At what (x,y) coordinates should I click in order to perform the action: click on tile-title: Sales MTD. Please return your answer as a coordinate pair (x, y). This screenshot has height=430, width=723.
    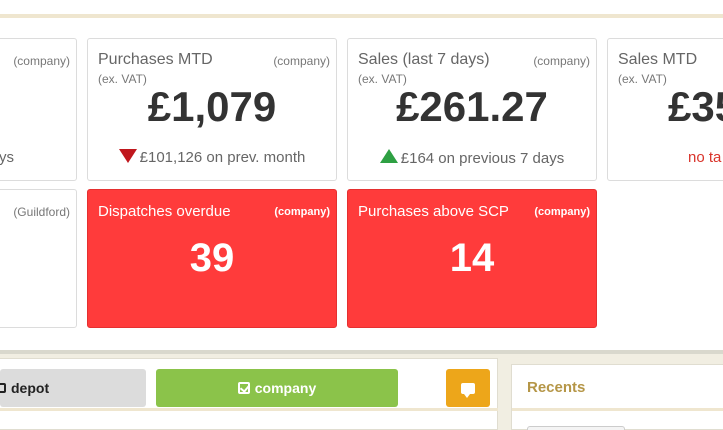
    Looking at the image, I should click on (658, 59).